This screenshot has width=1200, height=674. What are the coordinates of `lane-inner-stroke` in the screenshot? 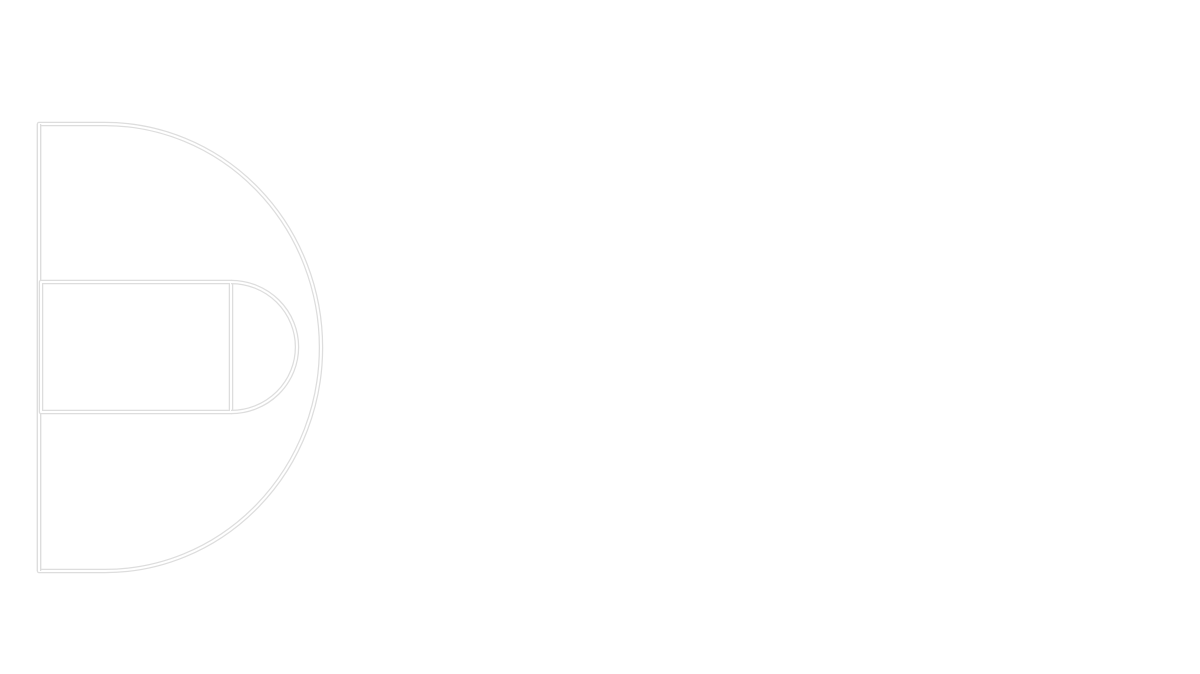 It's located at (136, 347).